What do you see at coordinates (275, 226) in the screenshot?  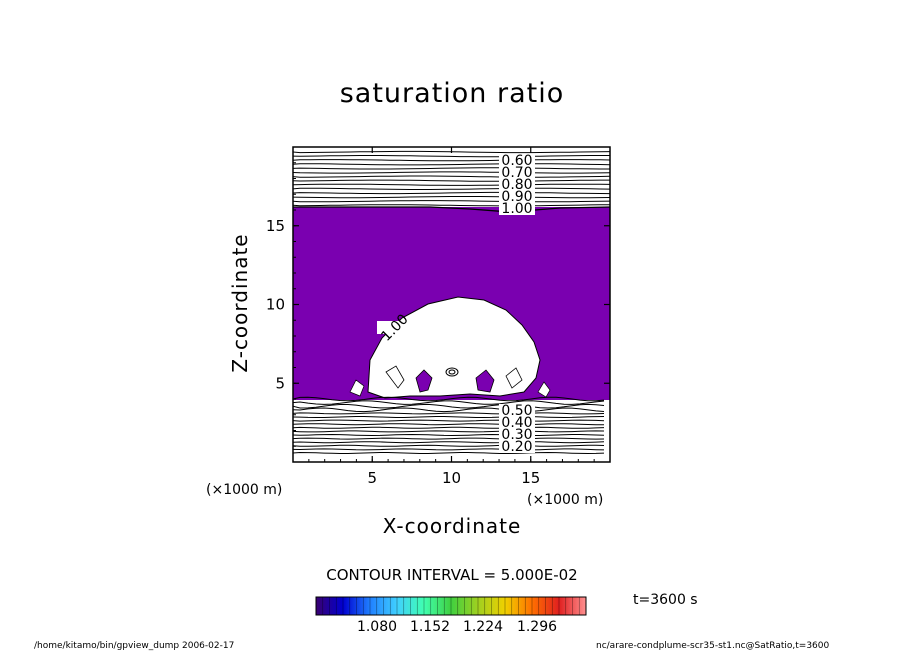 I see `y-tick-label: 15` at bounding box center [275, 226].